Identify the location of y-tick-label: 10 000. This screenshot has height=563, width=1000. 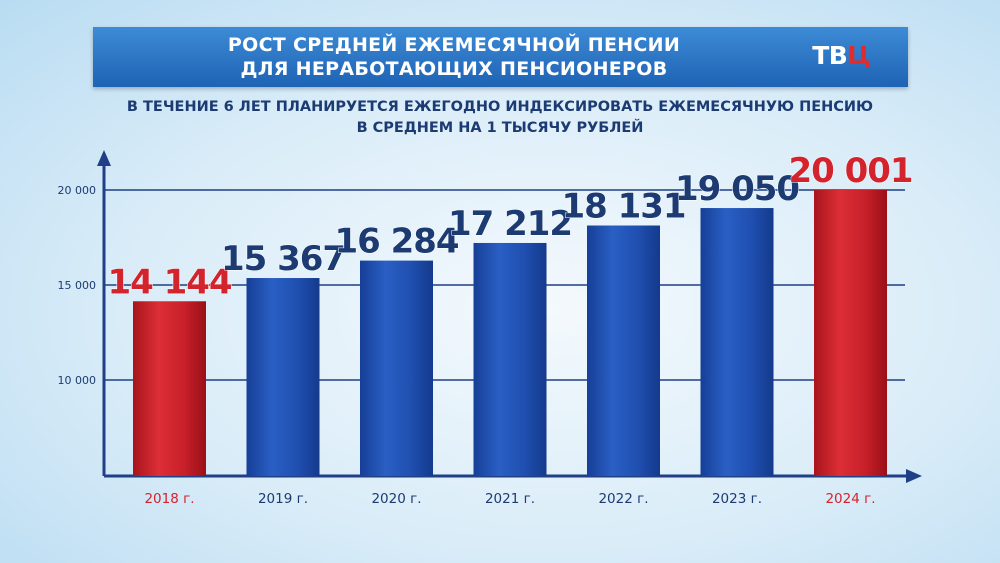
(77, 380).